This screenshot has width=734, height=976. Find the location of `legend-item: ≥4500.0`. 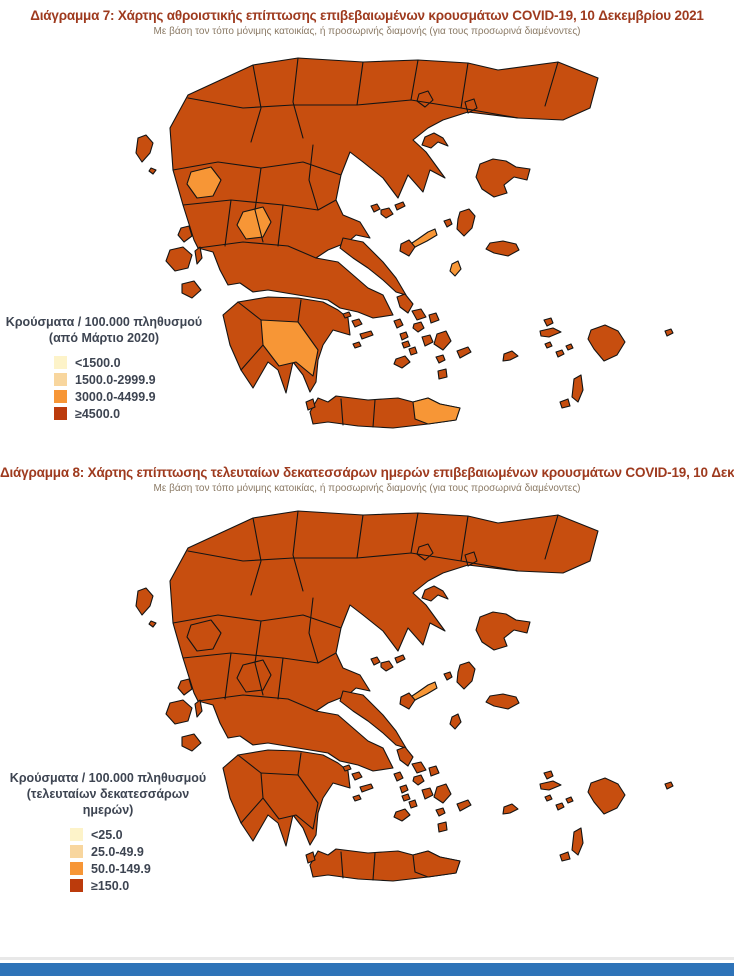

legend-item: ≥4500.0 is located at coordinates (129, 413).